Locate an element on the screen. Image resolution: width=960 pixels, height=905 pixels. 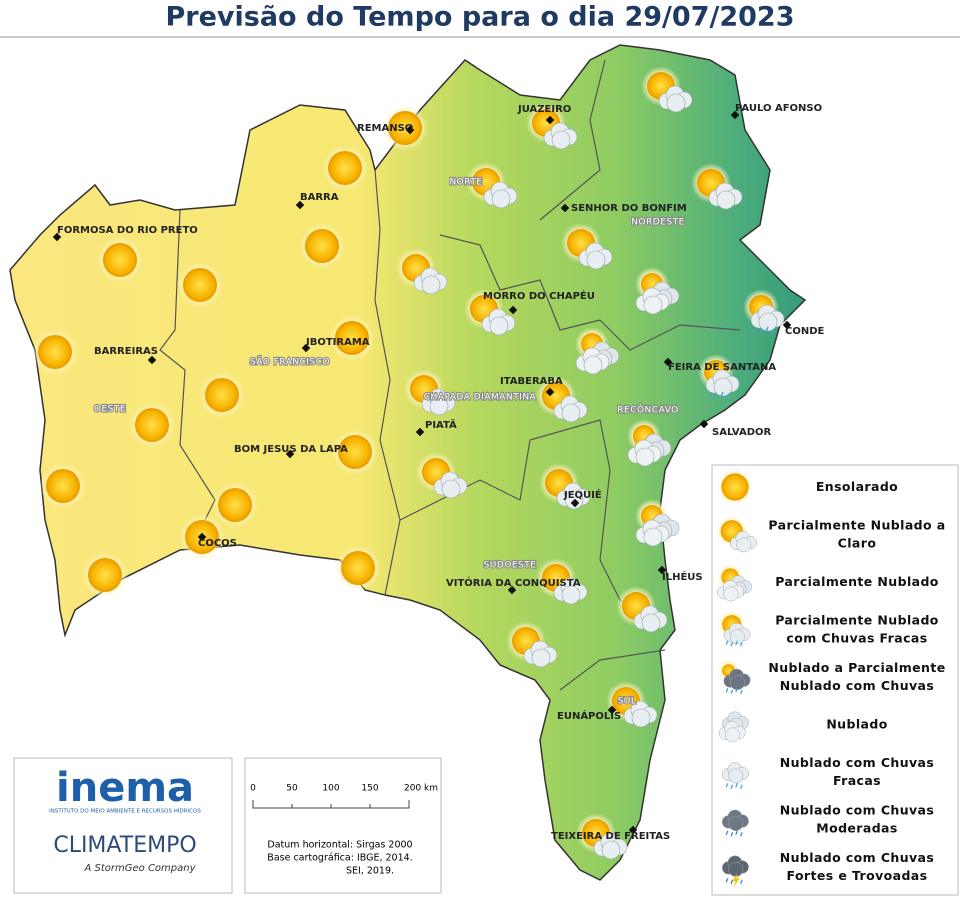
city-label: EUNÁPOLIS is located at coordinates (589, 715).